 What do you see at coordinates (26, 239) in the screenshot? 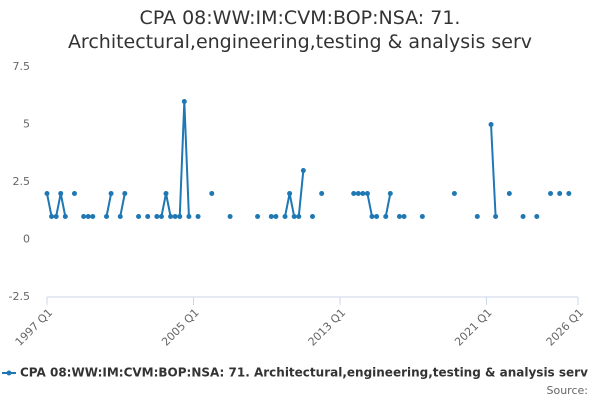
I see `y-tick-label: 0` at bounding box center [26, 239].